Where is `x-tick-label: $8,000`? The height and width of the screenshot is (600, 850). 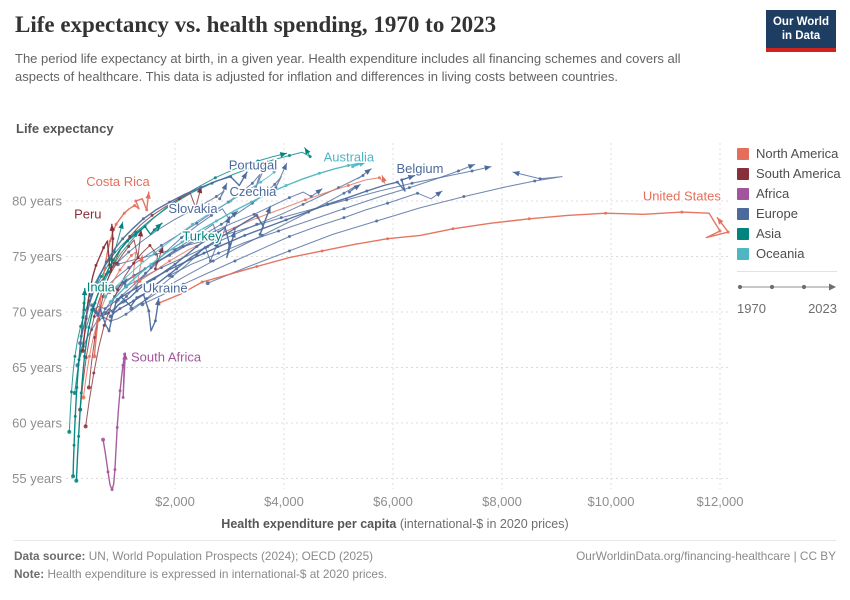
x-tick-label: $8,000 is located at coordinates (502, 501).